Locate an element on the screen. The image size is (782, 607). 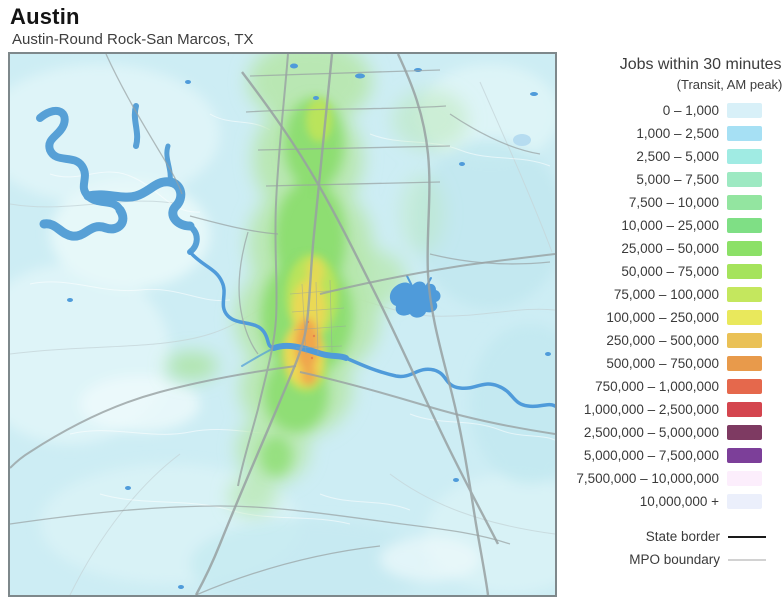
legend-row-label: 50,000 – 75,000 is located at coordinates (670, 271).